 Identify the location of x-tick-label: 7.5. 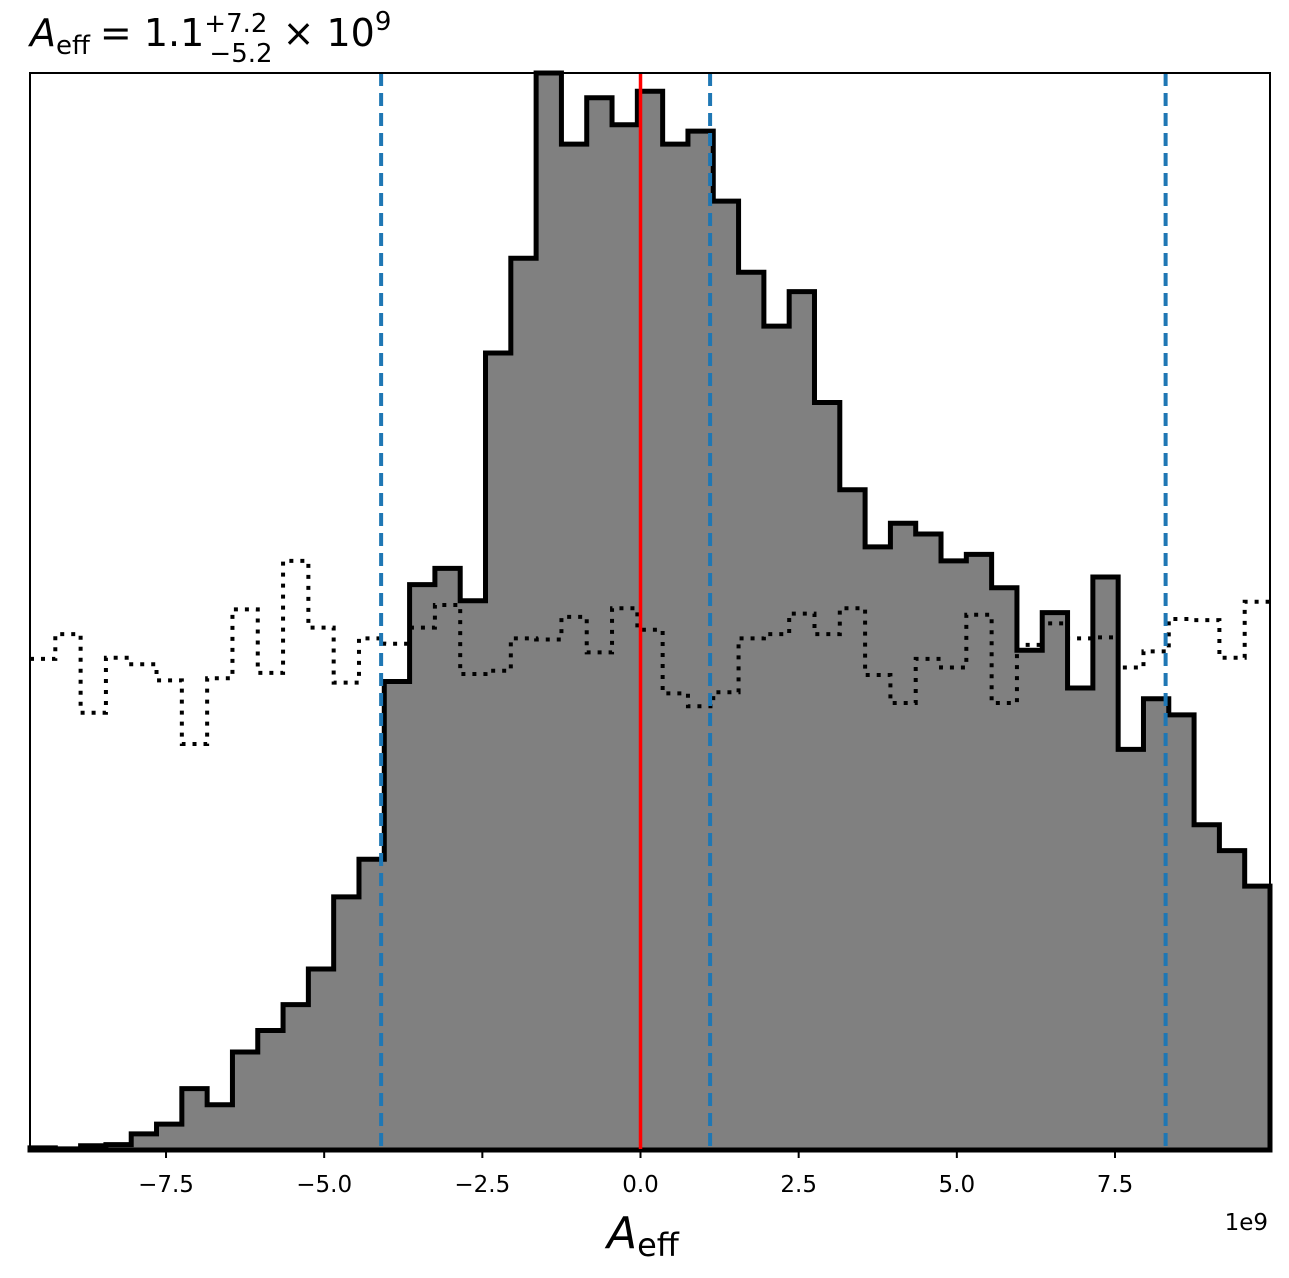
(1115, 1185).